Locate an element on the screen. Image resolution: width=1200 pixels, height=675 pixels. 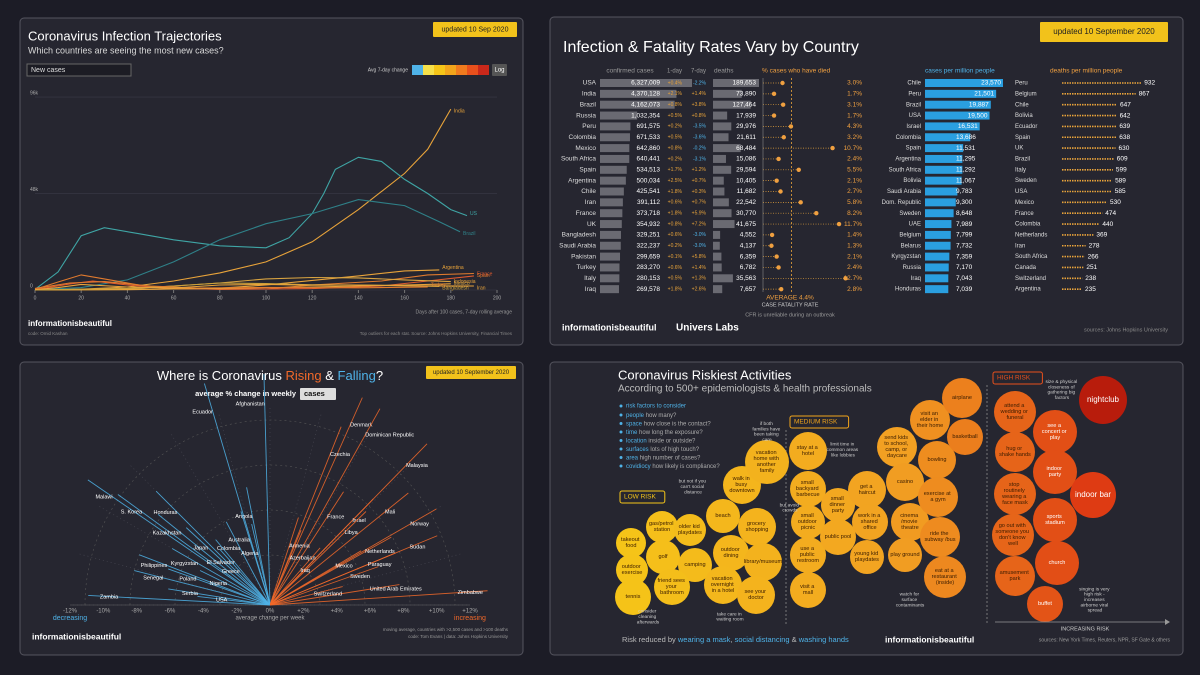
legend-item: people how many? is located at coordinates (651, 416).